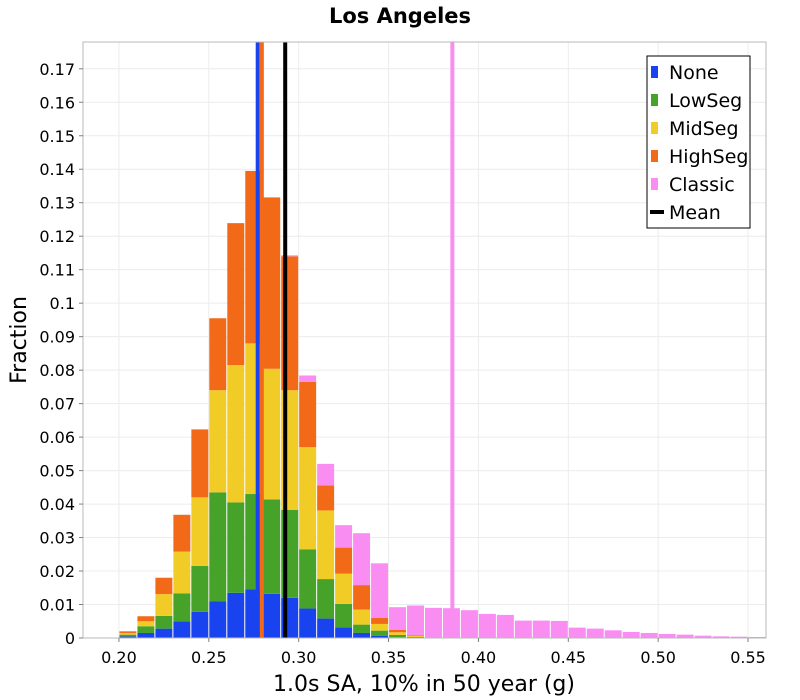 The height and width of the screenshot is (700, 800). Describe the element at coordinates (654, 128) in the screenshot. I see `legend-swatch-midseg` at that location.